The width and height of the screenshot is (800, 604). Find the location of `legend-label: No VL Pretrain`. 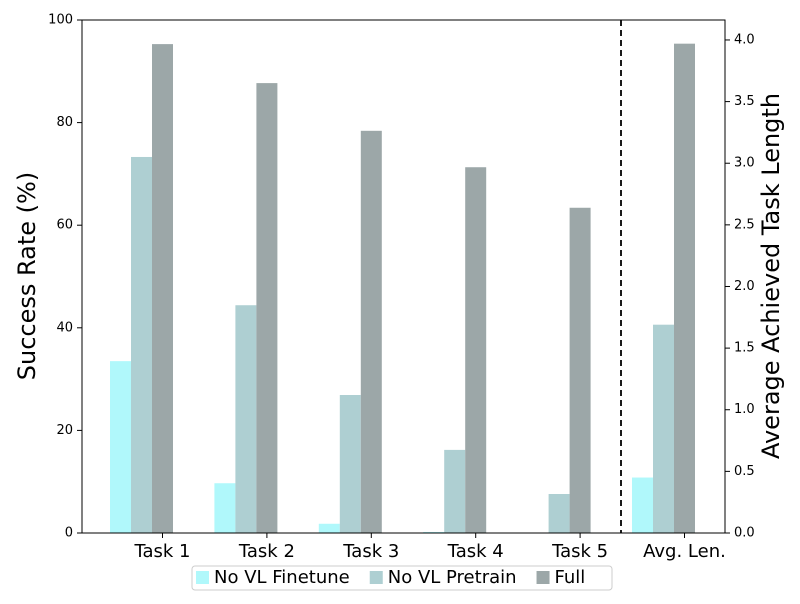

legend-label: No VL Pretrain is located at coordinates (452, 577).